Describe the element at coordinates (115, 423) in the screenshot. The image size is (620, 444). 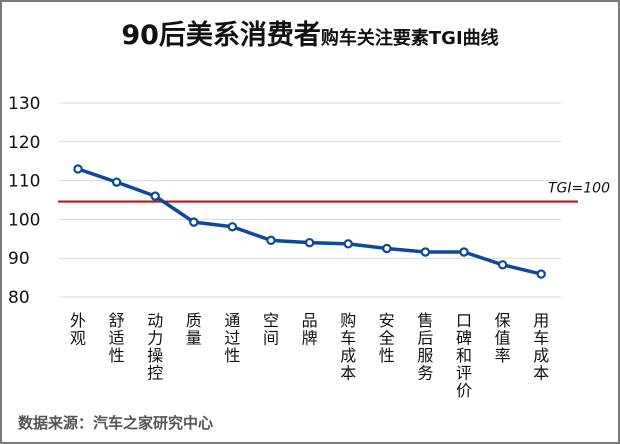
I see `source-note: 数据来源：汽车之家研究中心` at that location.